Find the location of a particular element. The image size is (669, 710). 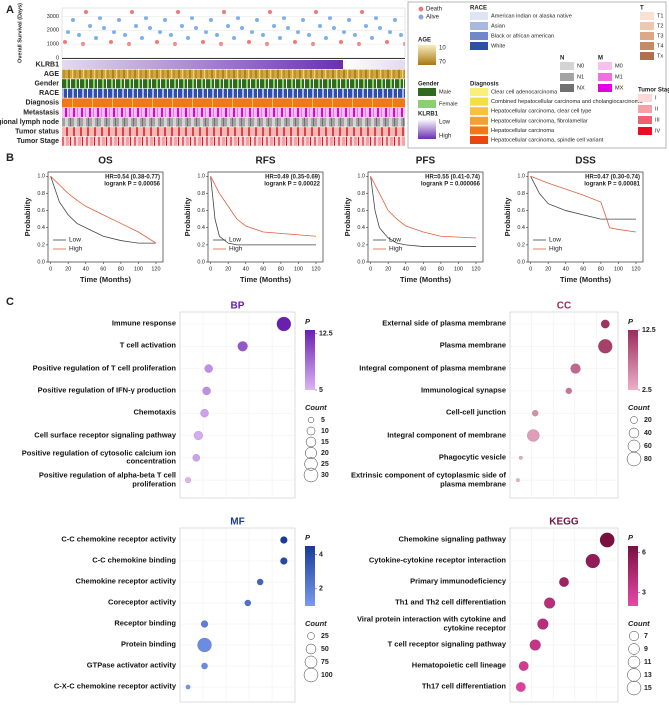

y-tick-label: 0.2 is located at coordinates (521, 245).